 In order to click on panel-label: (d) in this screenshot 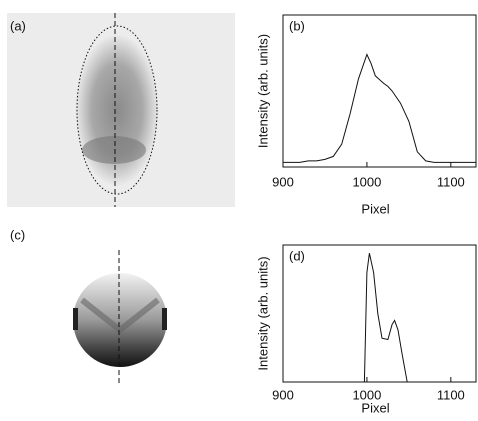, I will do `click(297, 255)`.